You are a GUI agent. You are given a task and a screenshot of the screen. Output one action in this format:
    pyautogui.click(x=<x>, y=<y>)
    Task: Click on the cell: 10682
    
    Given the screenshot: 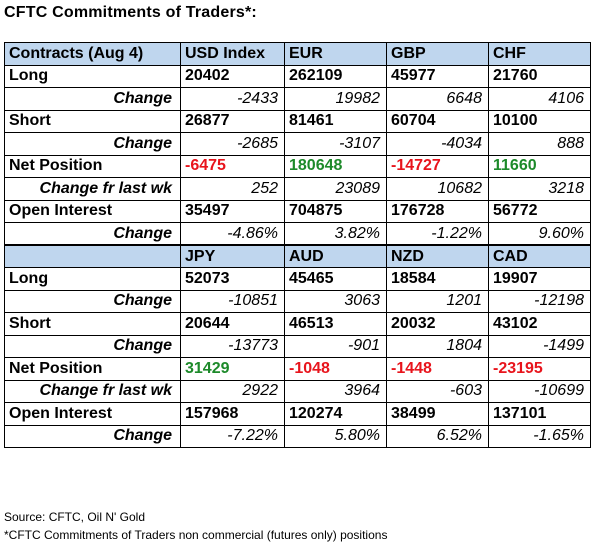 What is the action you would take?
    pyautogui.click(x=437, y=189)
    